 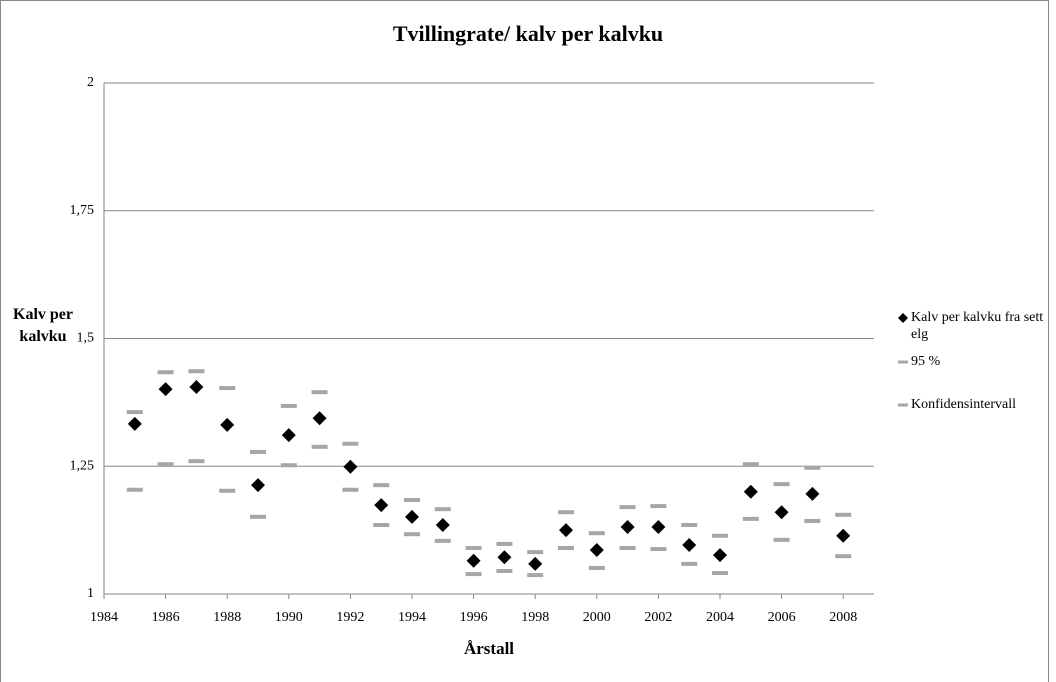 What do you see at coordinates (843, 617) in the screenshot?
I see `x-tick-label: 2008` at bounding box center [843, 617].